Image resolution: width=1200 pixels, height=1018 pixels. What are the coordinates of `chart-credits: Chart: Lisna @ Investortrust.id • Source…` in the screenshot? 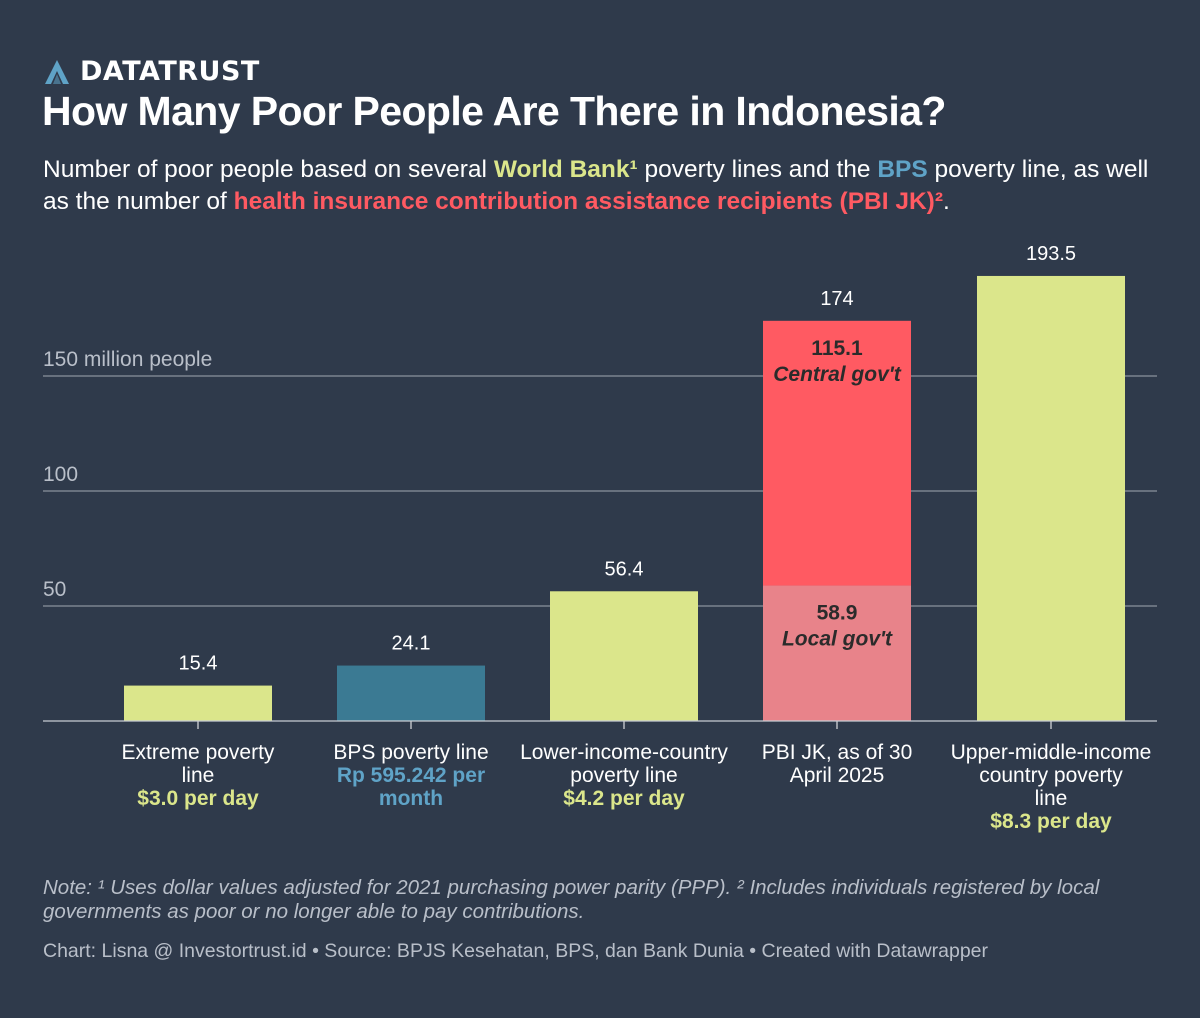 It's located at (516, 951).